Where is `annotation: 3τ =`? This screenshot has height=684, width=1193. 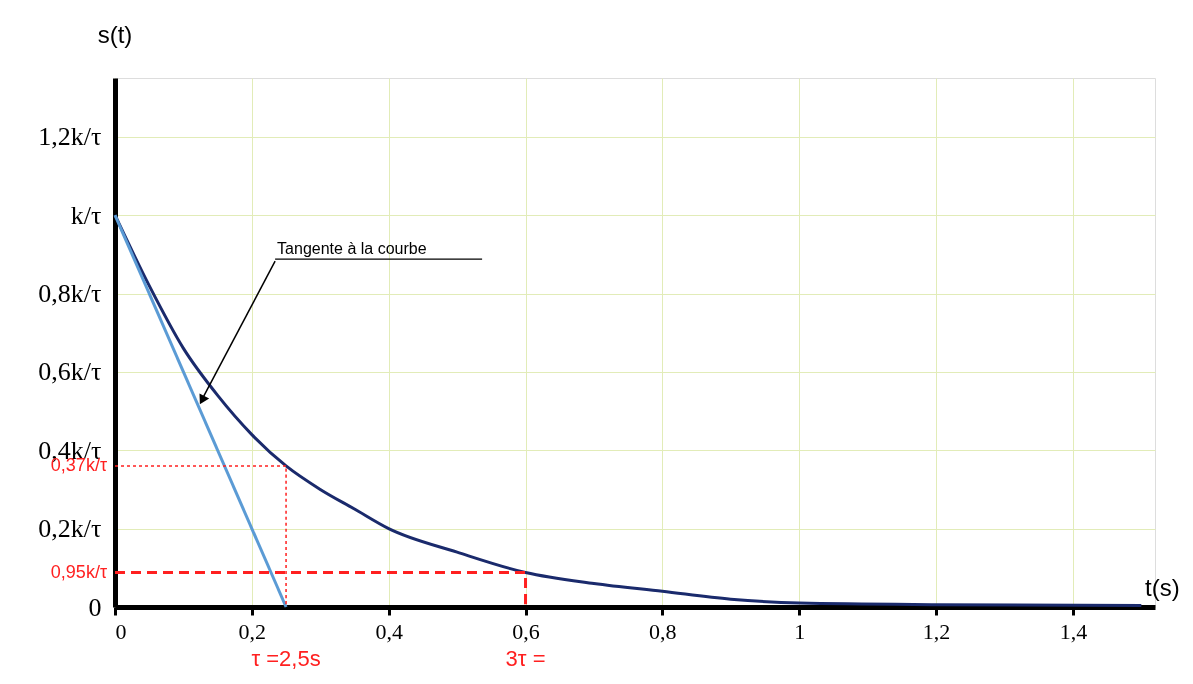
annotation: 3τ = is located at coordinates (525, 658).